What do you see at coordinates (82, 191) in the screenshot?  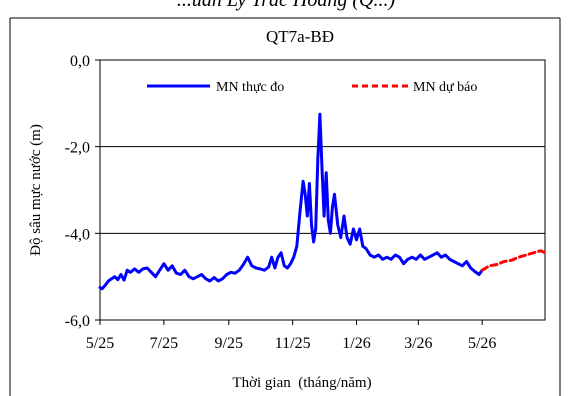 I see `y-axis-ticks: 0,0 -2,0 -4,0 -6,0` at bounding box center [82, 191].